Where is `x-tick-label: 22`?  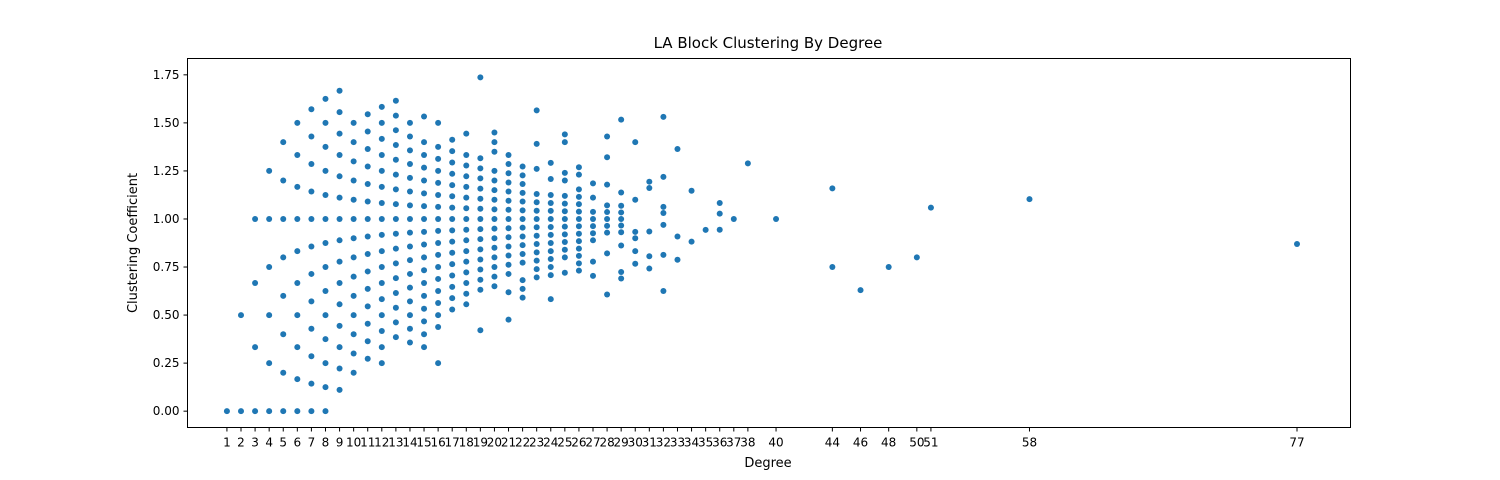
x-tick-label: 22 is located at coordinates (522, 443).